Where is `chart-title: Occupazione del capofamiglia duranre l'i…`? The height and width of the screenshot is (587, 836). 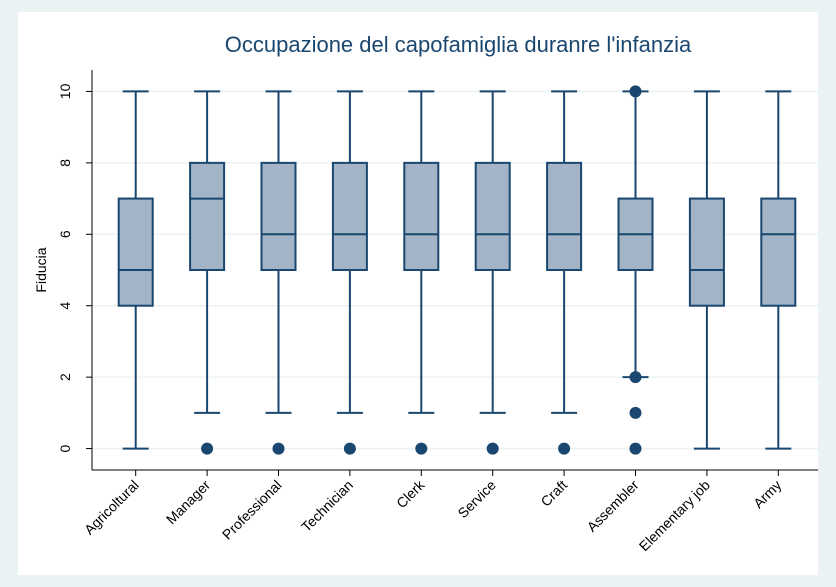 chart-title: Occupazione del capofamiglia duranre l'i… is located at coordinates (458, 44).